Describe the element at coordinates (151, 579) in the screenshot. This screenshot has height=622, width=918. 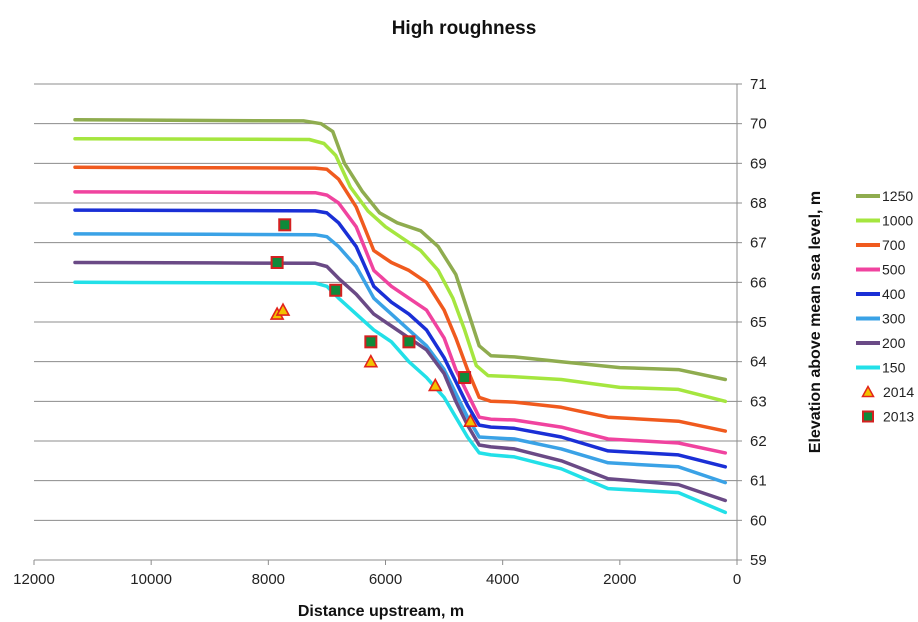
I see `x-tick-label: 10000` at that location.